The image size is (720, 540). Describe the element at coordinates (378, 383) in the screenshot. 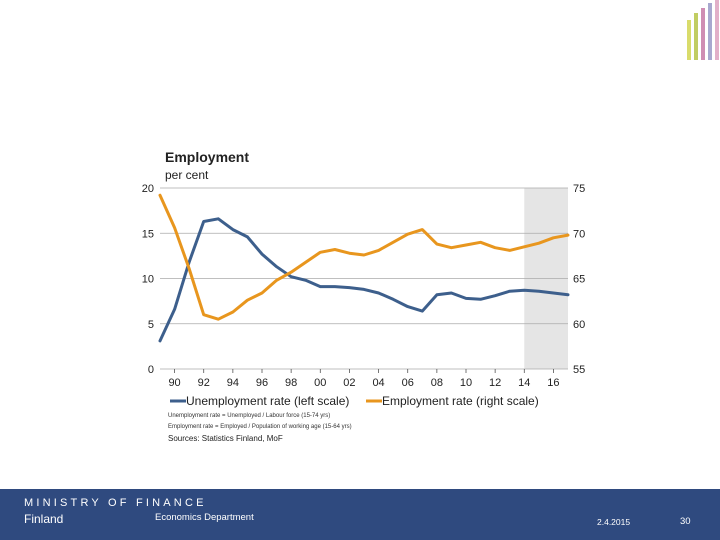

I see `x-tick-label: 04` at that location.